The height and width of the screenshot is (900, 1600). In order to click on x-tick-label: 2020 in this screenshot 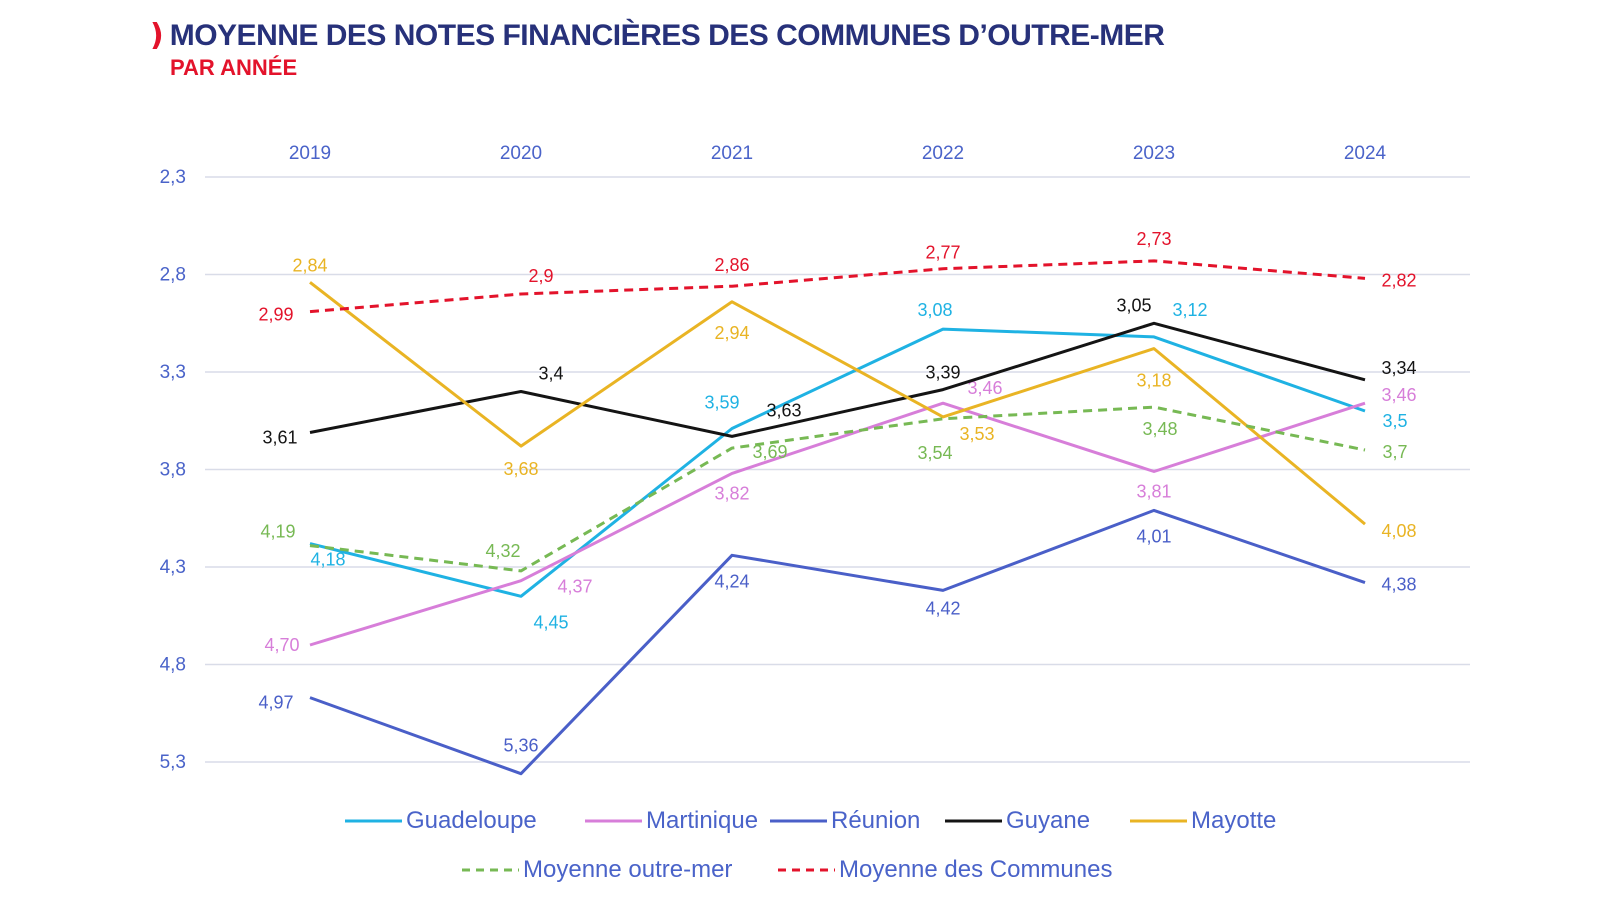, I will do `click(521, 153)`.